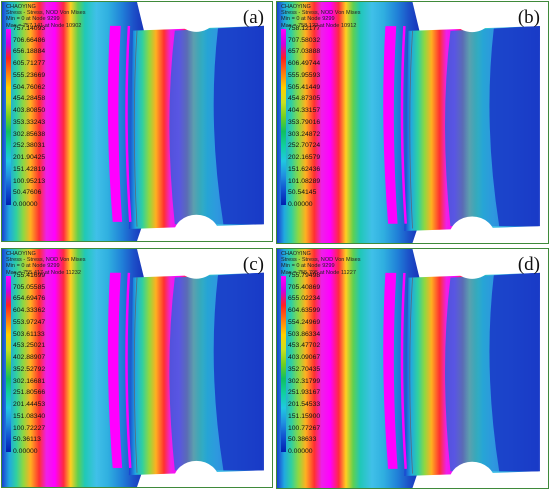 The height and width of the screenshot is (491, 550). What do you see at coordinates (304, 428) in the screenshot?
I see `legend-value: 100.77267` at bounding box center [304, 428].